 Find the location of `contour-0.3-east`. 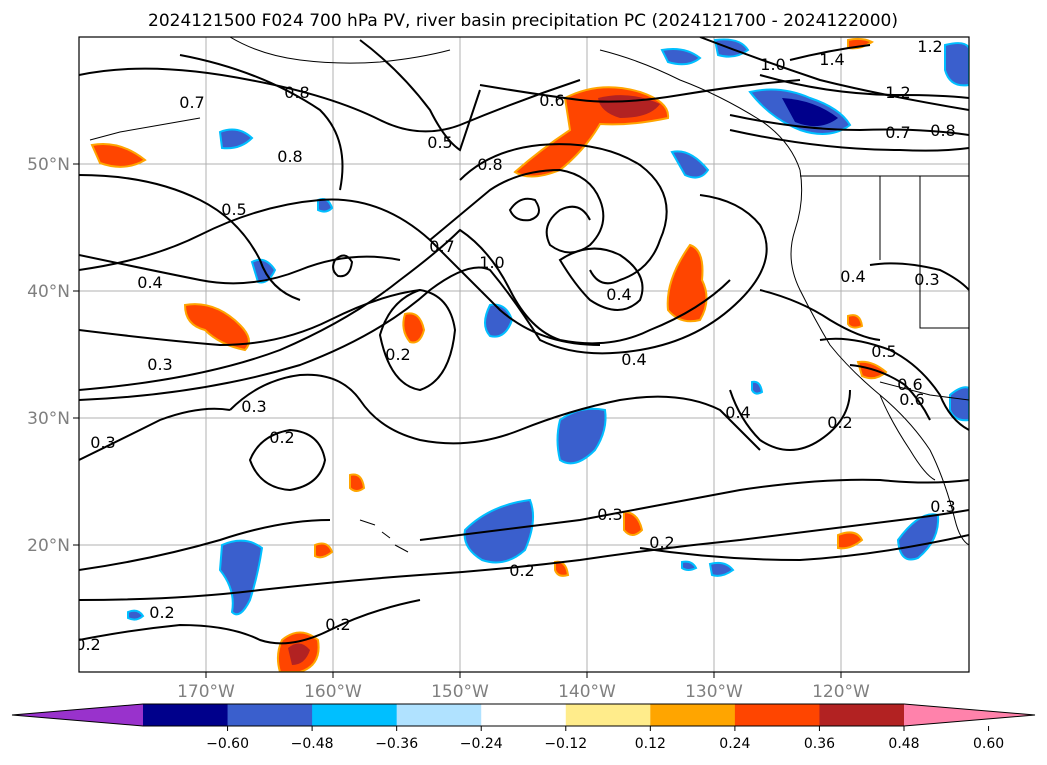

contour-0.3-east is located at coordinates (919, 276).